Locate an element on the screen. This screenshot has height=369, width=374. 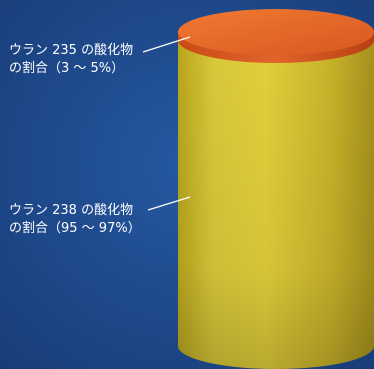
label-u235-line1: ウラン 235 の酸化物 is located at coordinates (71, 50).